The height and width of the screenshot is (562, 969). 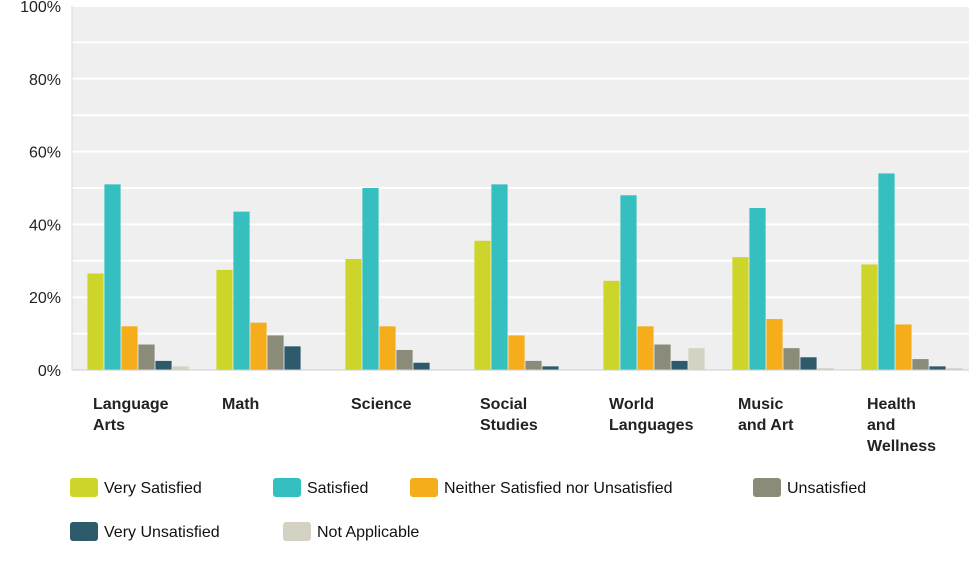 What do you see at coordinates (162, 532) in the screenshot?
I see `legend-label: Very Unsatisfied` at bounding box center [162, 532].